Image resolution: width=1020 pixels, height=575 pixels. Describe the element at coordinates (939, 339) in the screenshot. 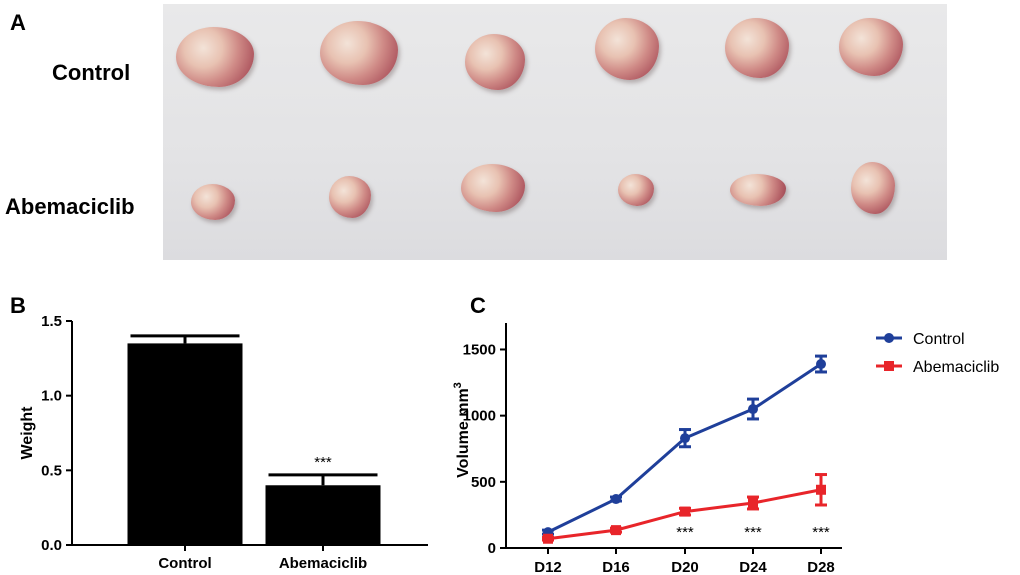

I see `legend-label: Control` at that location.